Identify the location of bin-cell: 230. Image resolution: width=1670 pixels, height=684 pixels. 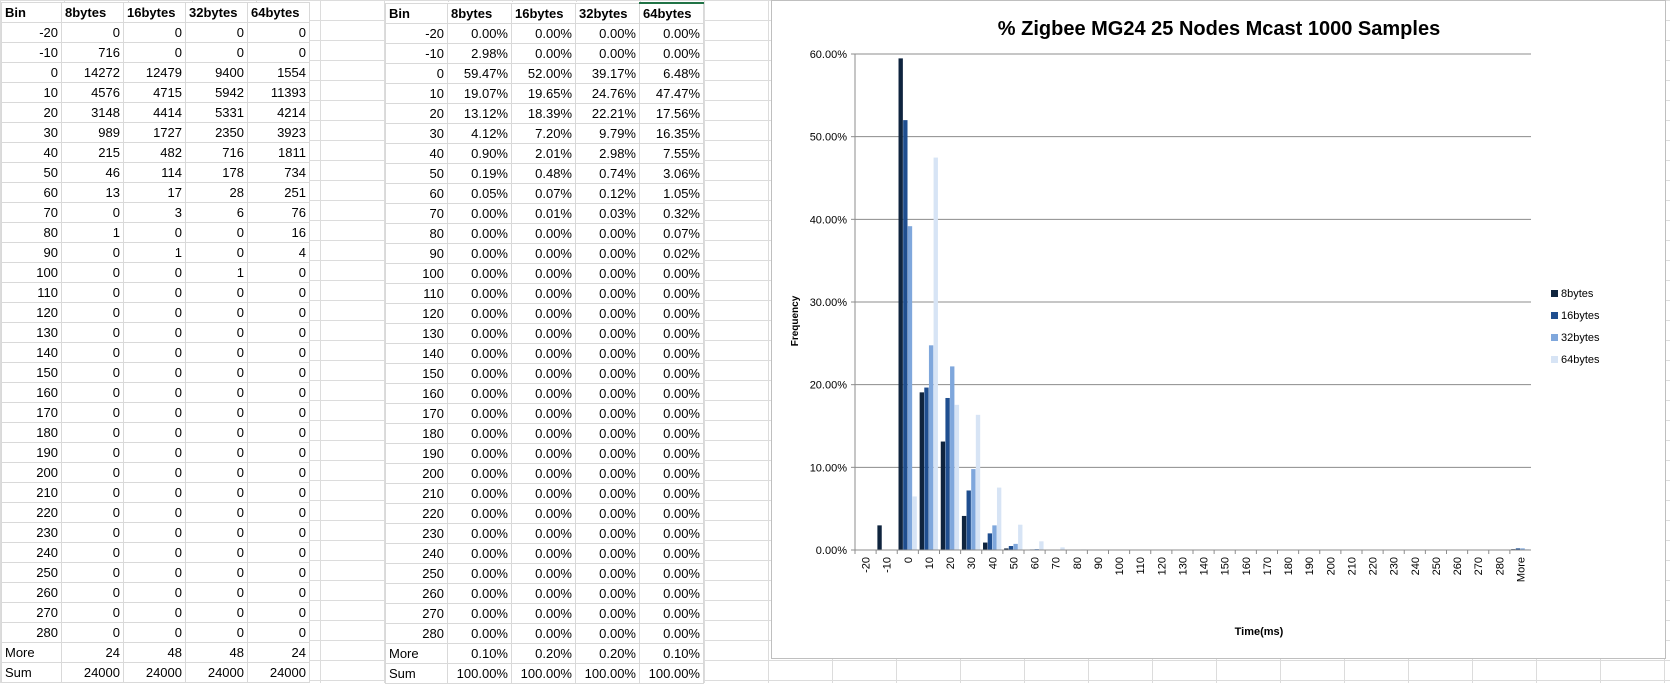
(417, 533).